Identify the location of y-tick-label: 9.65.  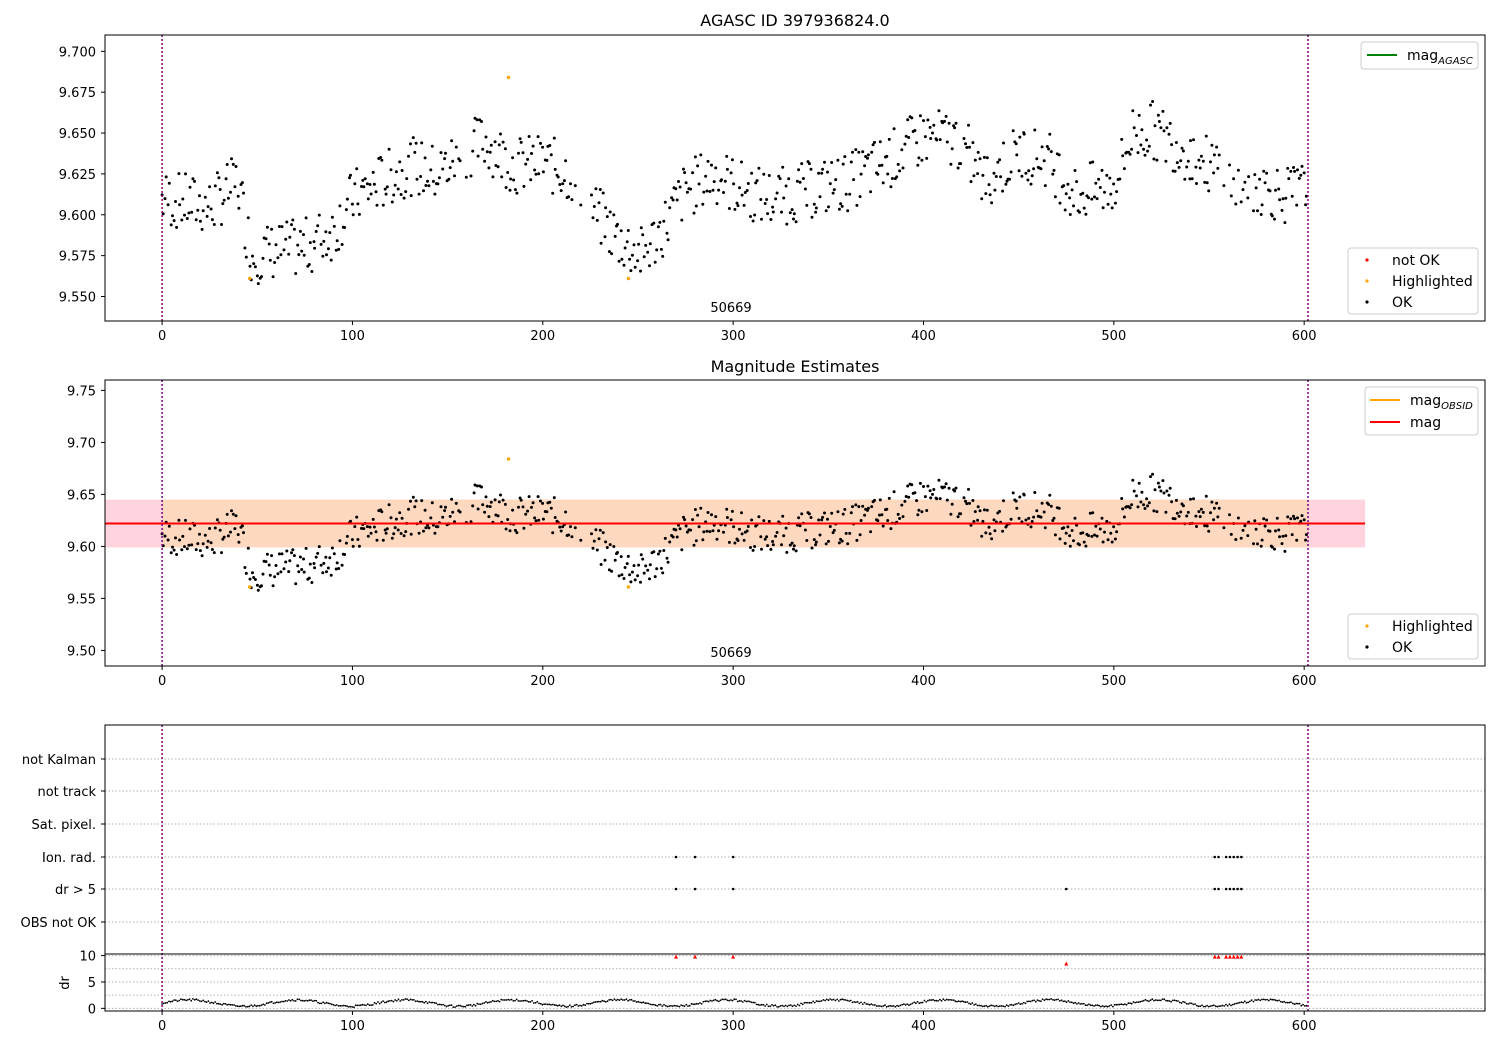
(81, 495).